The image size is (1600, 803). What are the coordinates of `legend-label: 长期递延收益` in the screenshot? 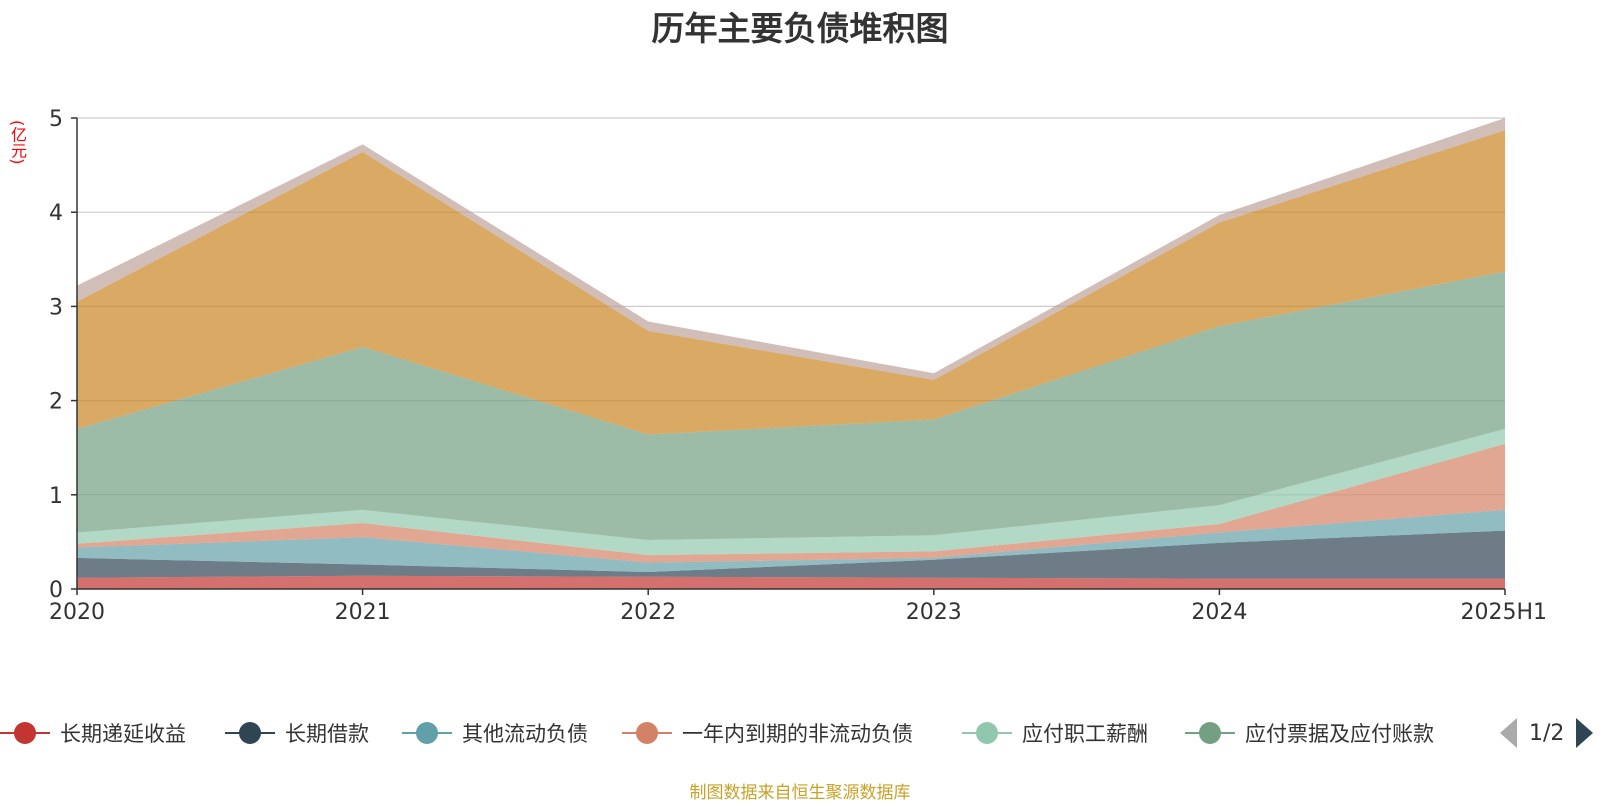 It's located at (123, 734).